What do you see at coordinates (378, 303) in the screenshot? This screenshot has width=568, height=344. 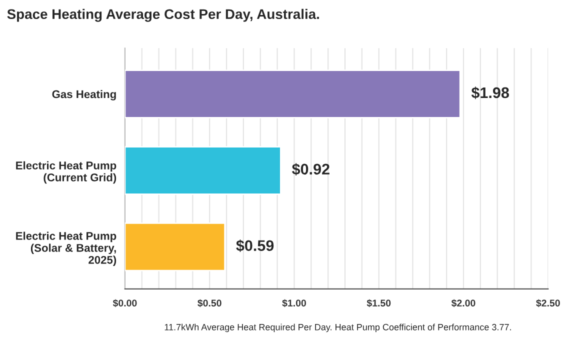 I see `x-tick-label: $1.50` at bounding box center [378, 303].